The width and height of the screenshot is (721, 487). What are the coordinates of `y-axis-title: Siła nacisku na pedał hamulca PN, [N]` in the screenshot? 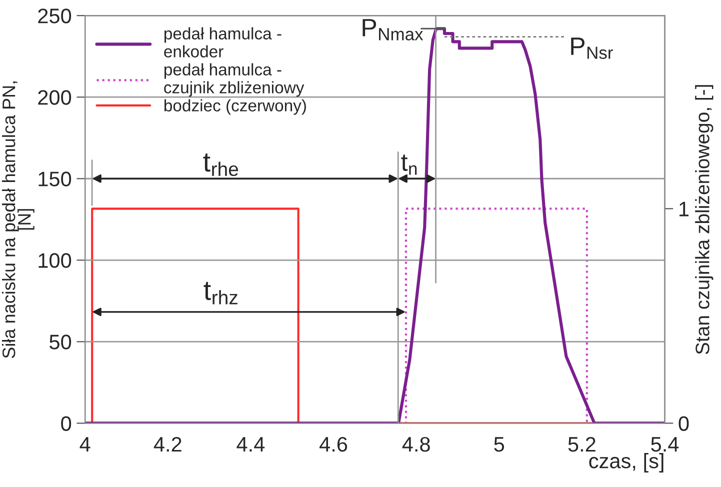 It's located at (18, 220).